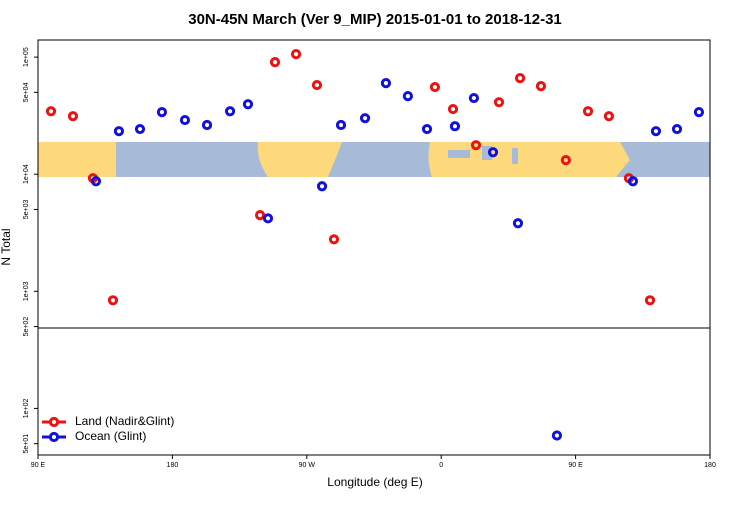 The height and width of the screenshot is (505, 750). I want to click on y-tick-label: 1e+04, so click(26, 174).